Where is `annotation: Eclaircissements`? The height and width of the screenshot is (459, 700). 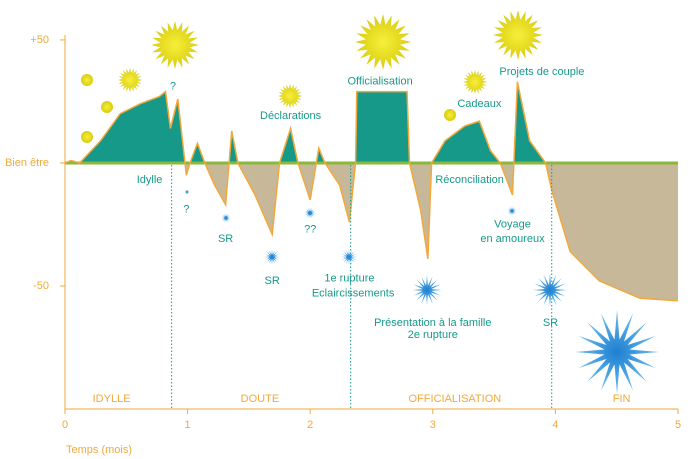
annotation: Eclaircissements is located at coordinates (353, 293).